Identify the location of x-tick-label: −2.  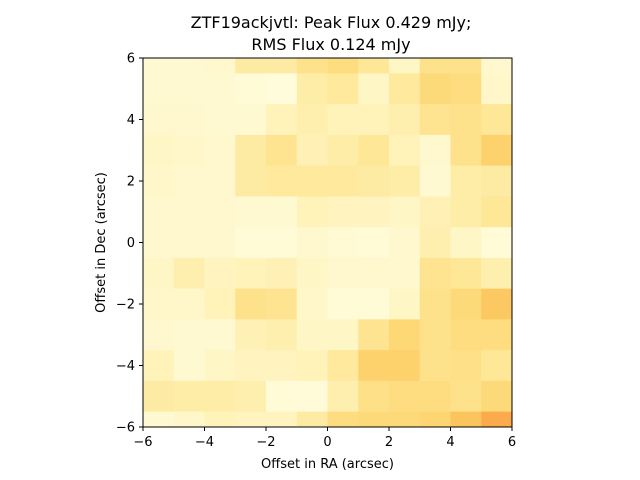
(265, 442).